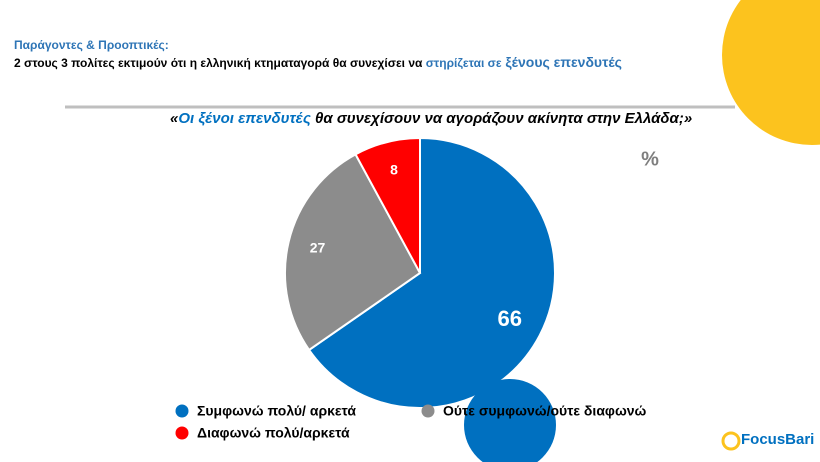 This screenshot has height=462, width=820. I want to click on title-part: Οι ξένοι επενδυτές, so click(244, 118).